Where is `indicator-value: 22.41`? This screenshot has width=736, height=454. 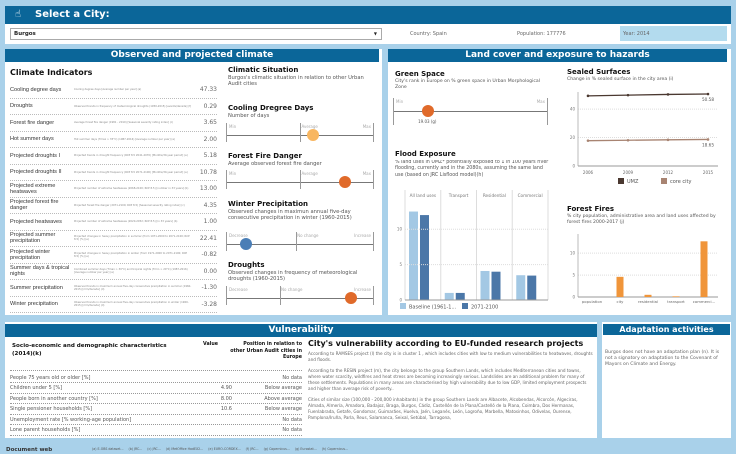
indicator-value: 22.41 is located at coordinates (208, 238).